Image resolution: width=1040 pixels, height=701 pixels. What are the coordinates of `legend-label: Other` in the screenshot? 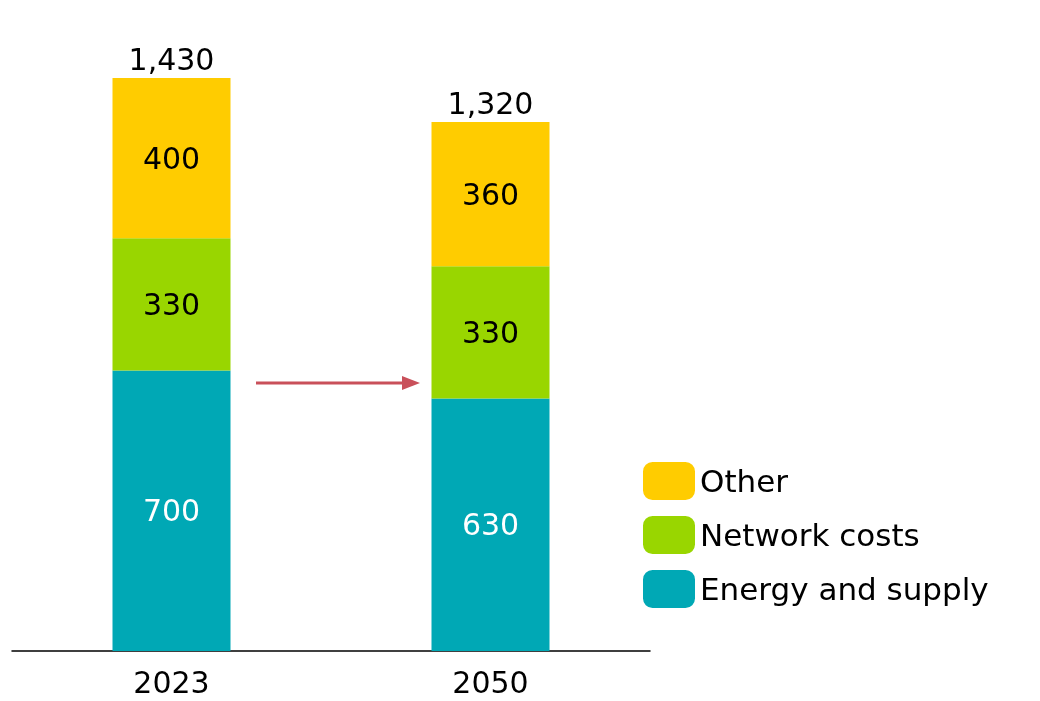 It's located at (744, 481).